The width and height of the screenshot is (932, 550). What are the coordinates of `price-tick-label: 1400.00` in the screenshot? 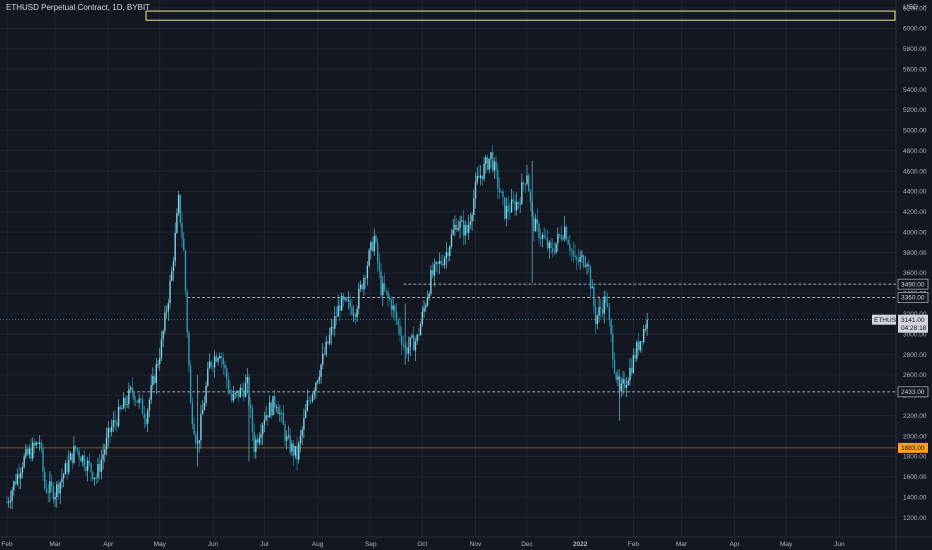 It's located at (915, 497).